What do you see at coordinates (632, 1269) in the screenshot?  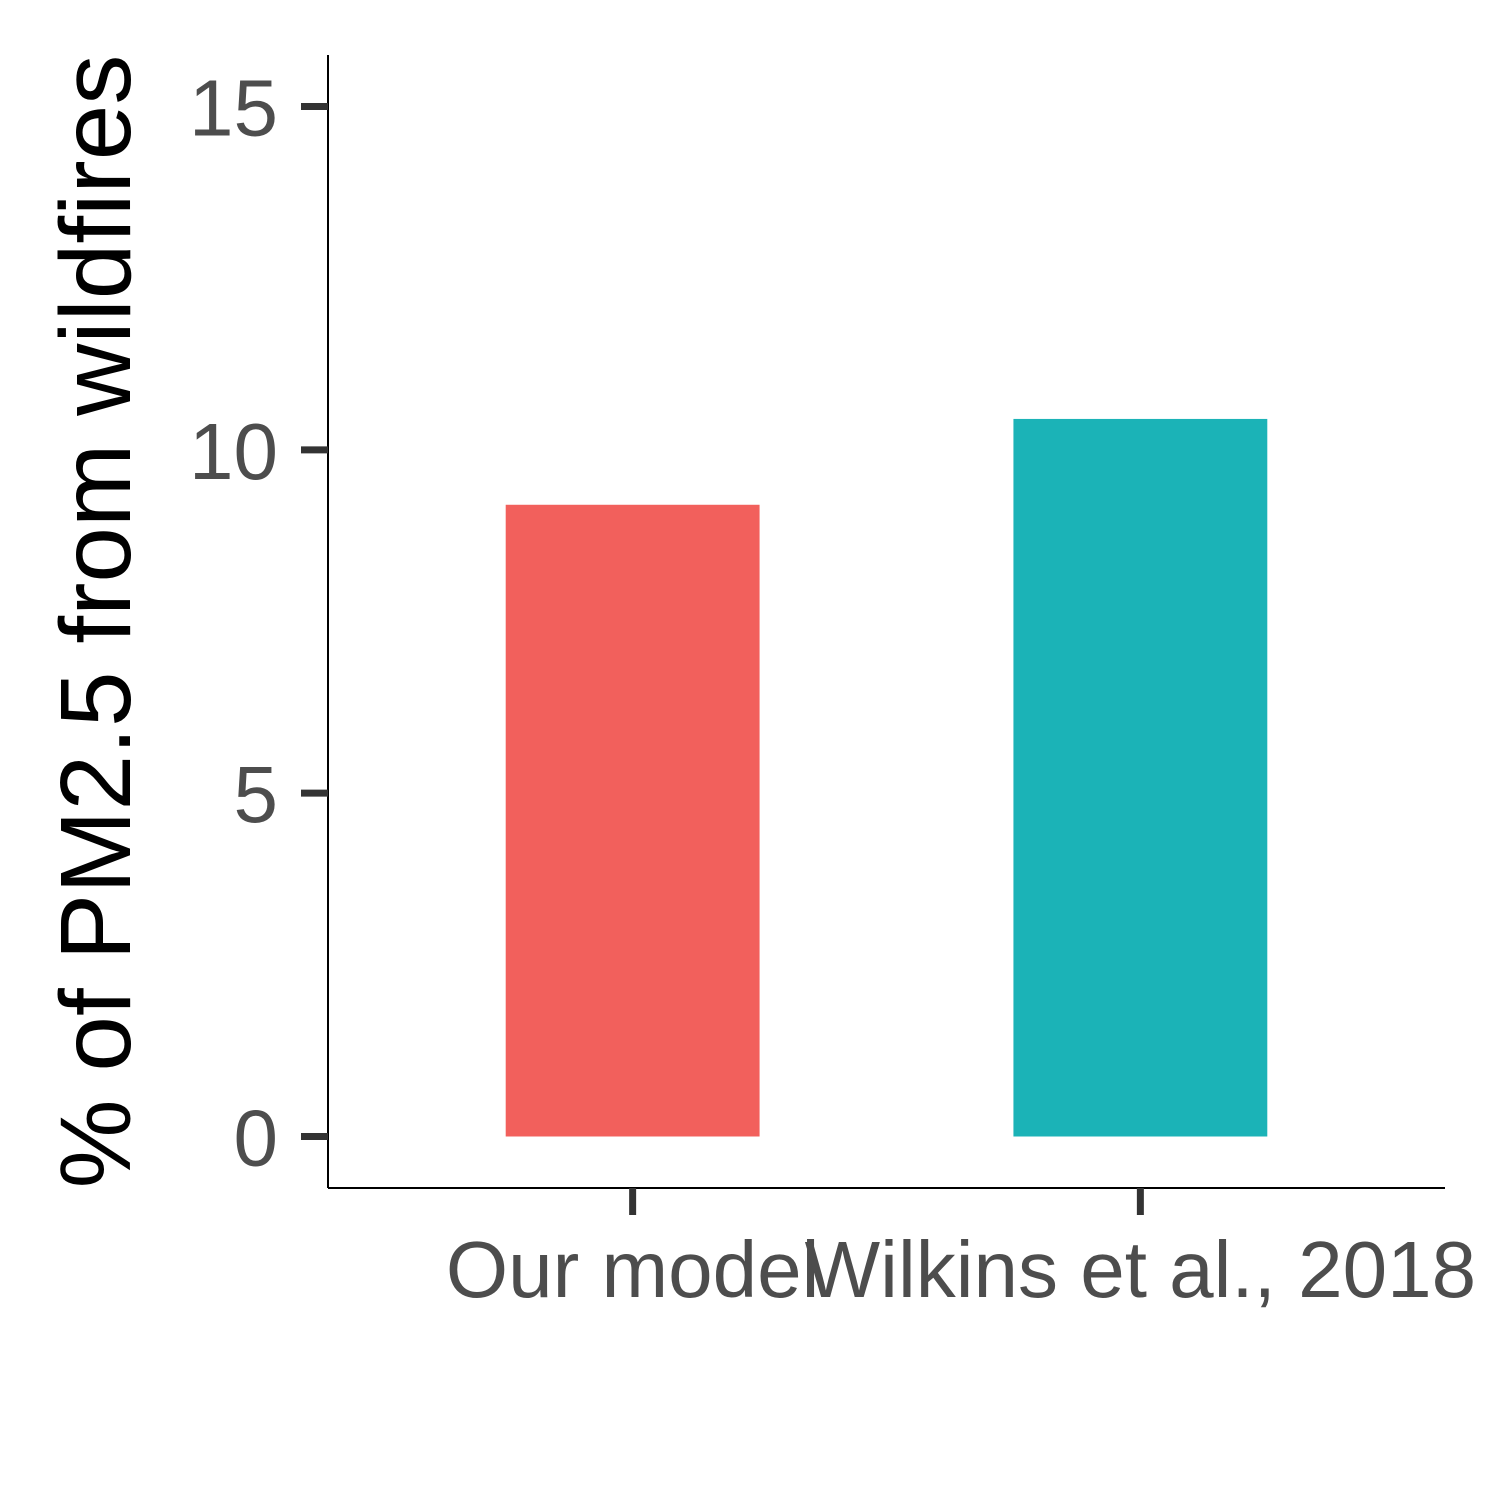 I see `x-tick-label: Our model` at bounding box center [632, 1269].